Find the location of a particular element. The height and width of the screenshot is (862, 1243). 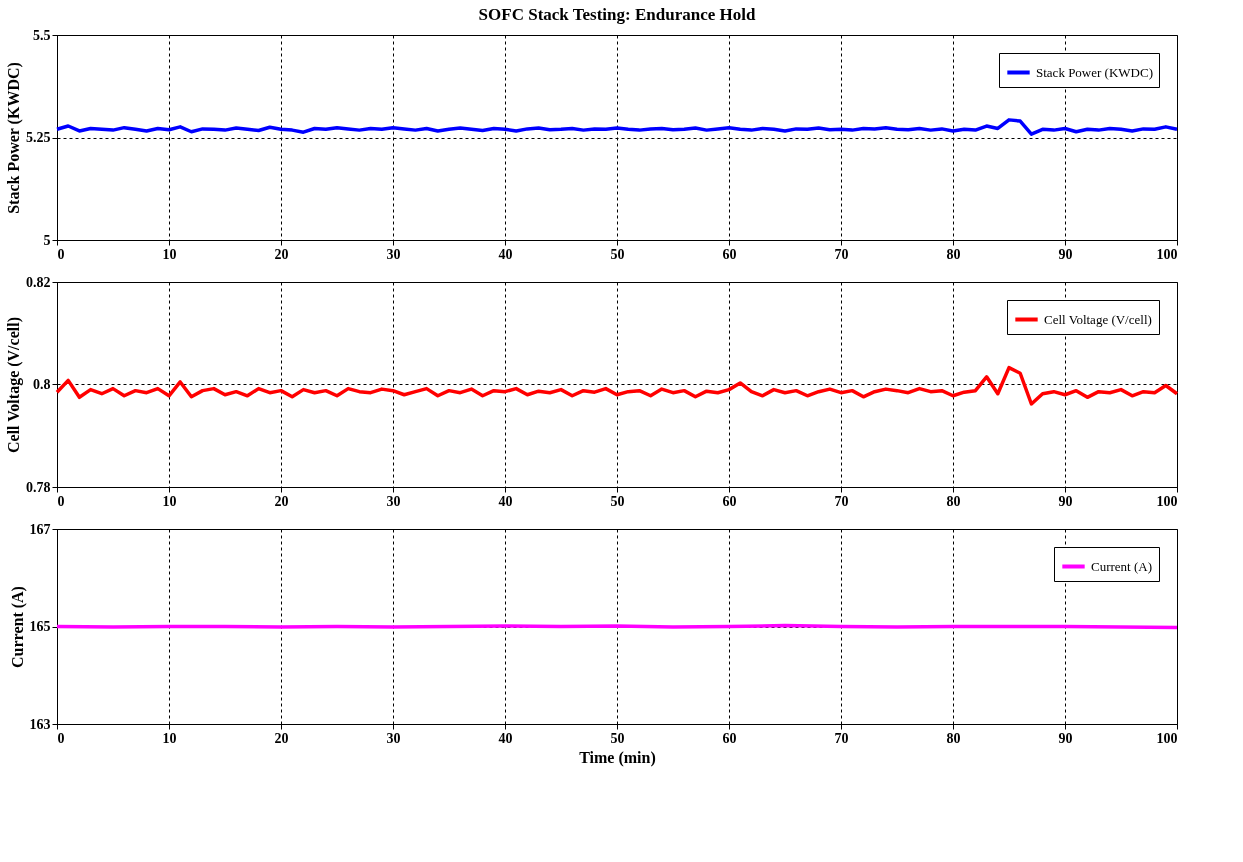

y-axis-title: Current (A) is located at coordinates (17, 627).